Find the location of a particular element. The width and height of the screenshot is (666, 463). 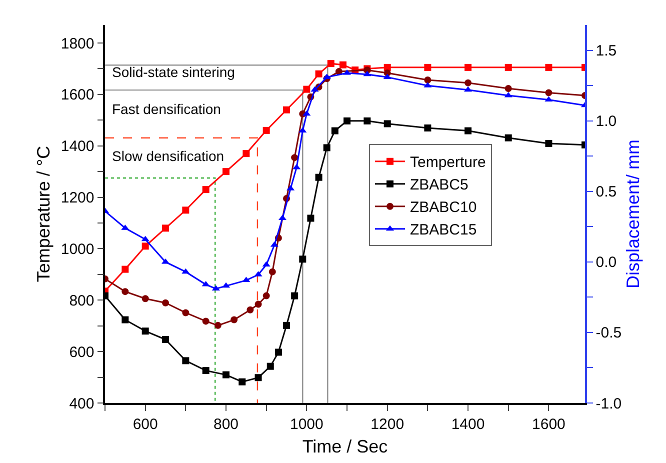

y-tick-label: 400 is located at coordinates (81, 403).